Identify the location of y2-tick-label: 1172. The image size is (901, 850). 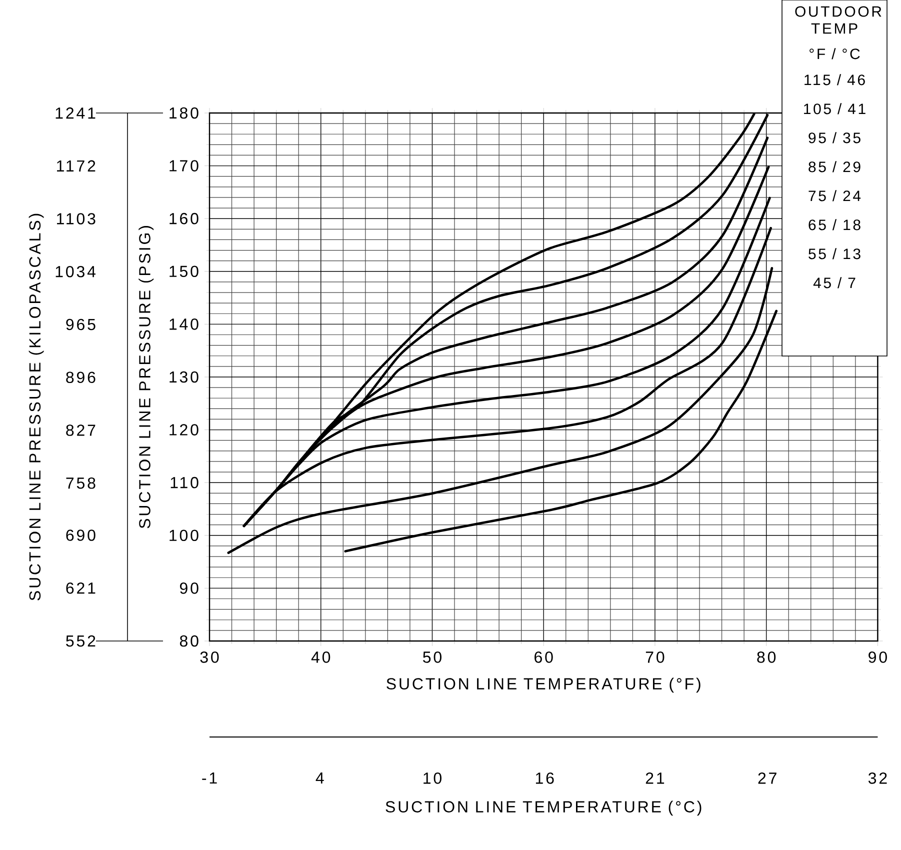
(76, 166).